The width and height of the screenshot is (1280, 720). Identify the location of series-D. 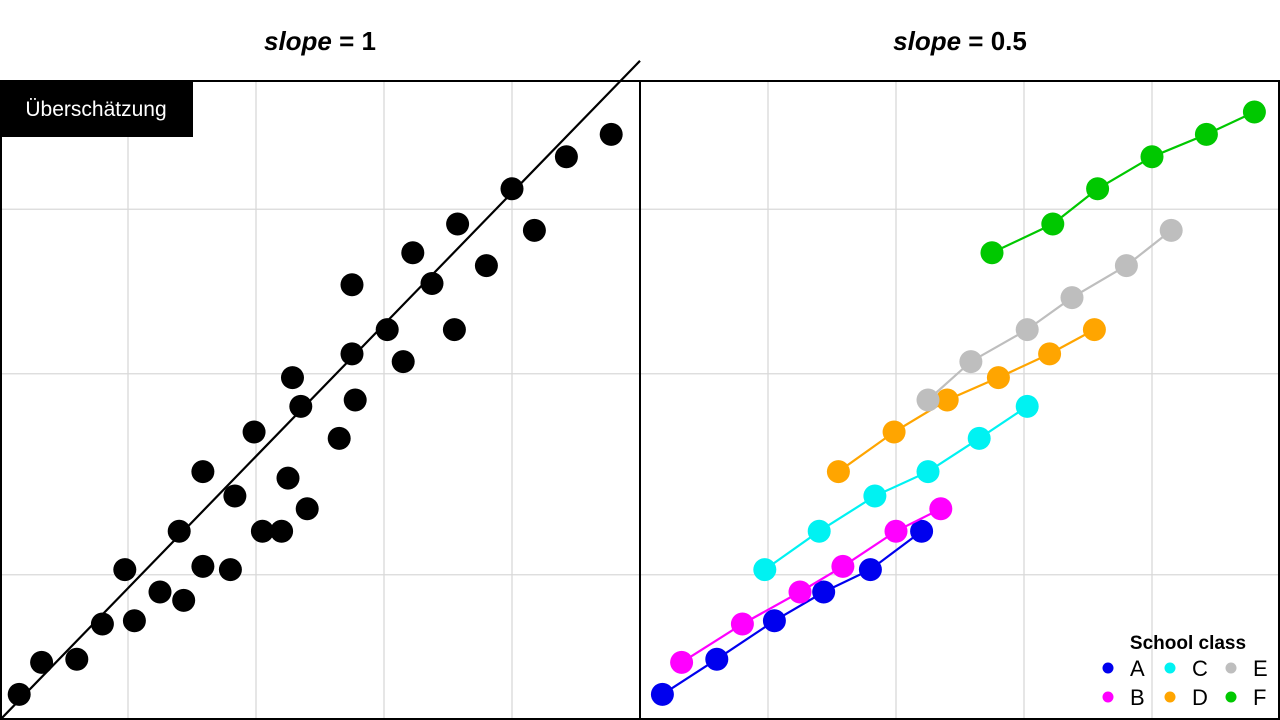
(966, 401).